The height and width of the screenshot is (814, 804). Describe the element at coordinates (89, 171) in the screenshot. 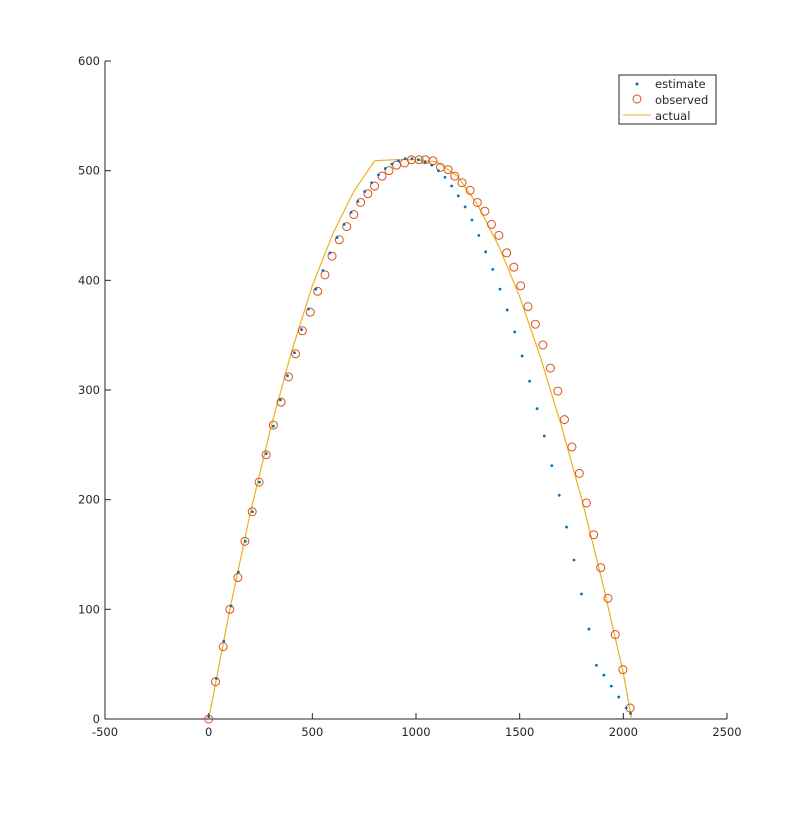

I see `y-tick-label: 500` at that location.